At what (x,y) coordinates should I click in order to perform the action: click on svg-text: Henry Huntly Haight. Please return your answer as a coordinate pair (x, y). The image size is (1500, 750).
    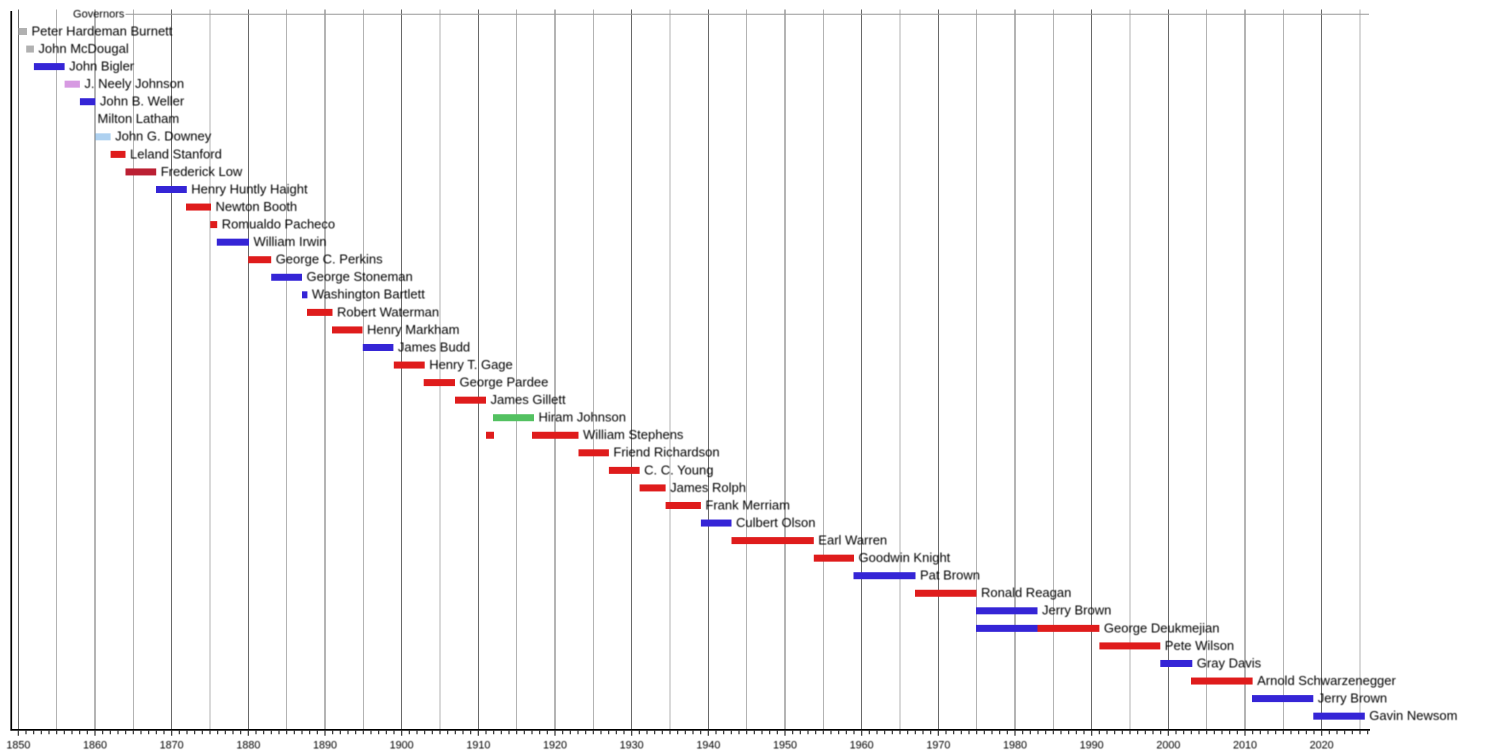
    Looking at the image, I should click on (249, 188).